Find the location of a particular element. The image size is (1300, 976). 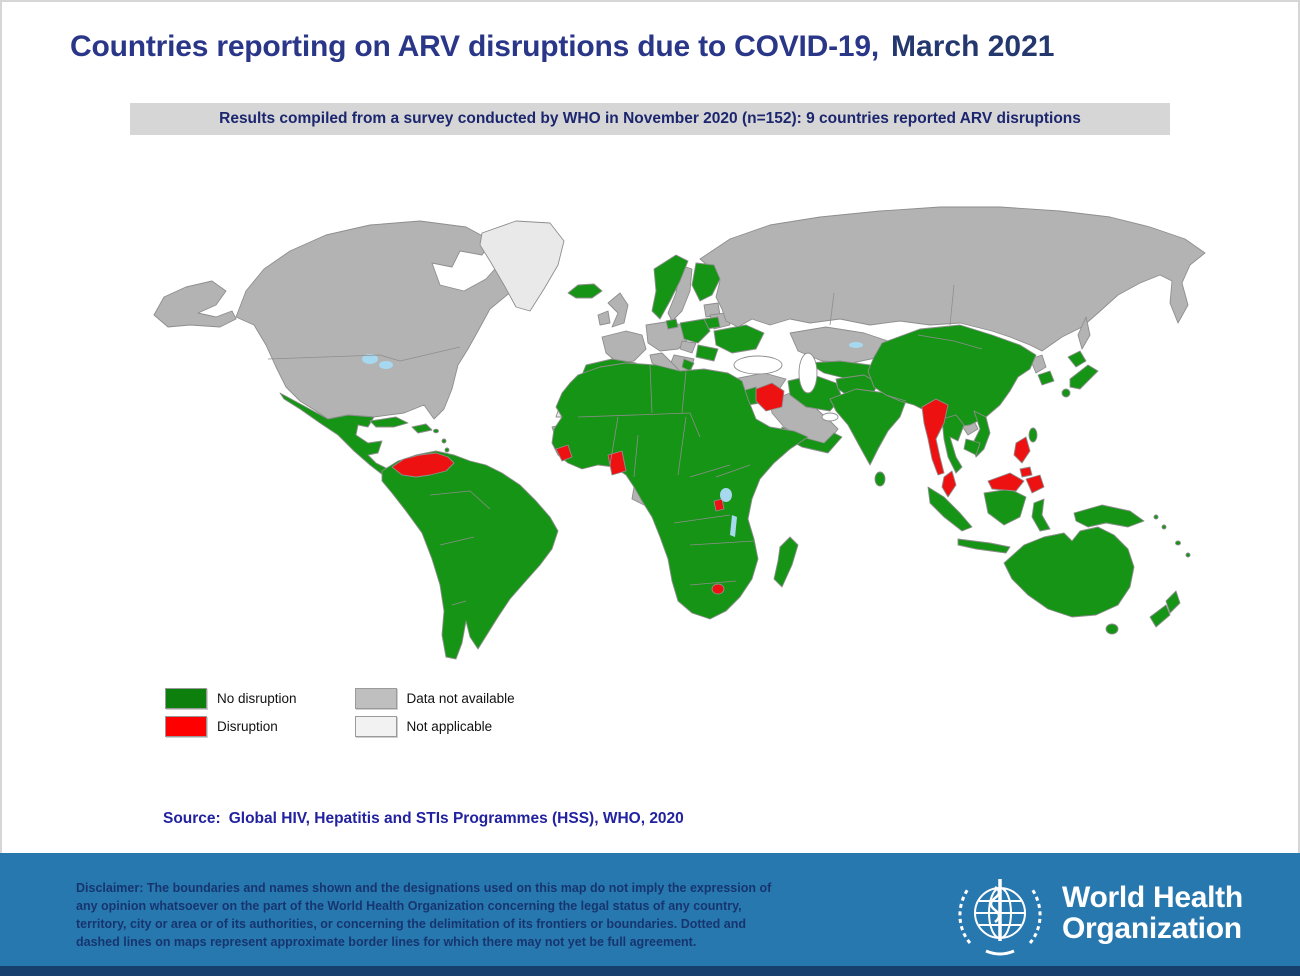

legend-label: Disruption is located at coordinates (247, 726).